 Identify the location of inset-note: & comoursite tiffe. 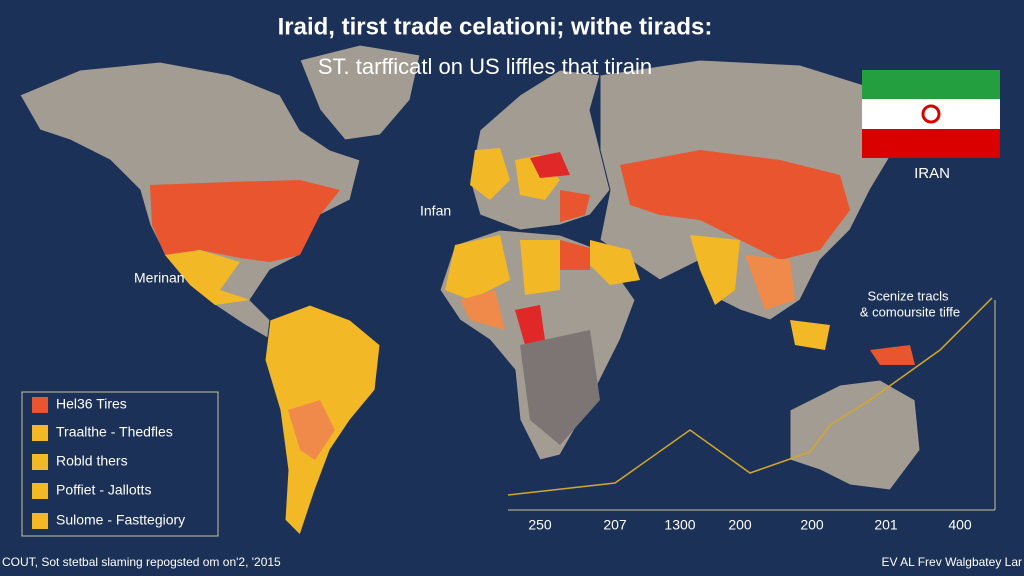
(910, 311).